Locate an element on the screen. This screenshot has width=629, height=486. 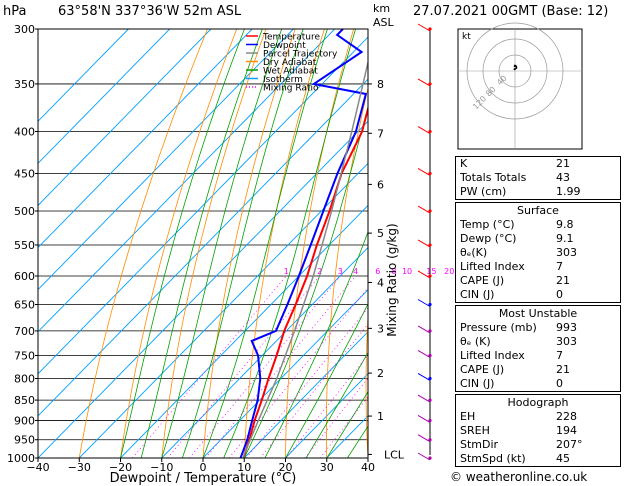
pressure-tick-label: 450 is located at coordinates (24, 173).